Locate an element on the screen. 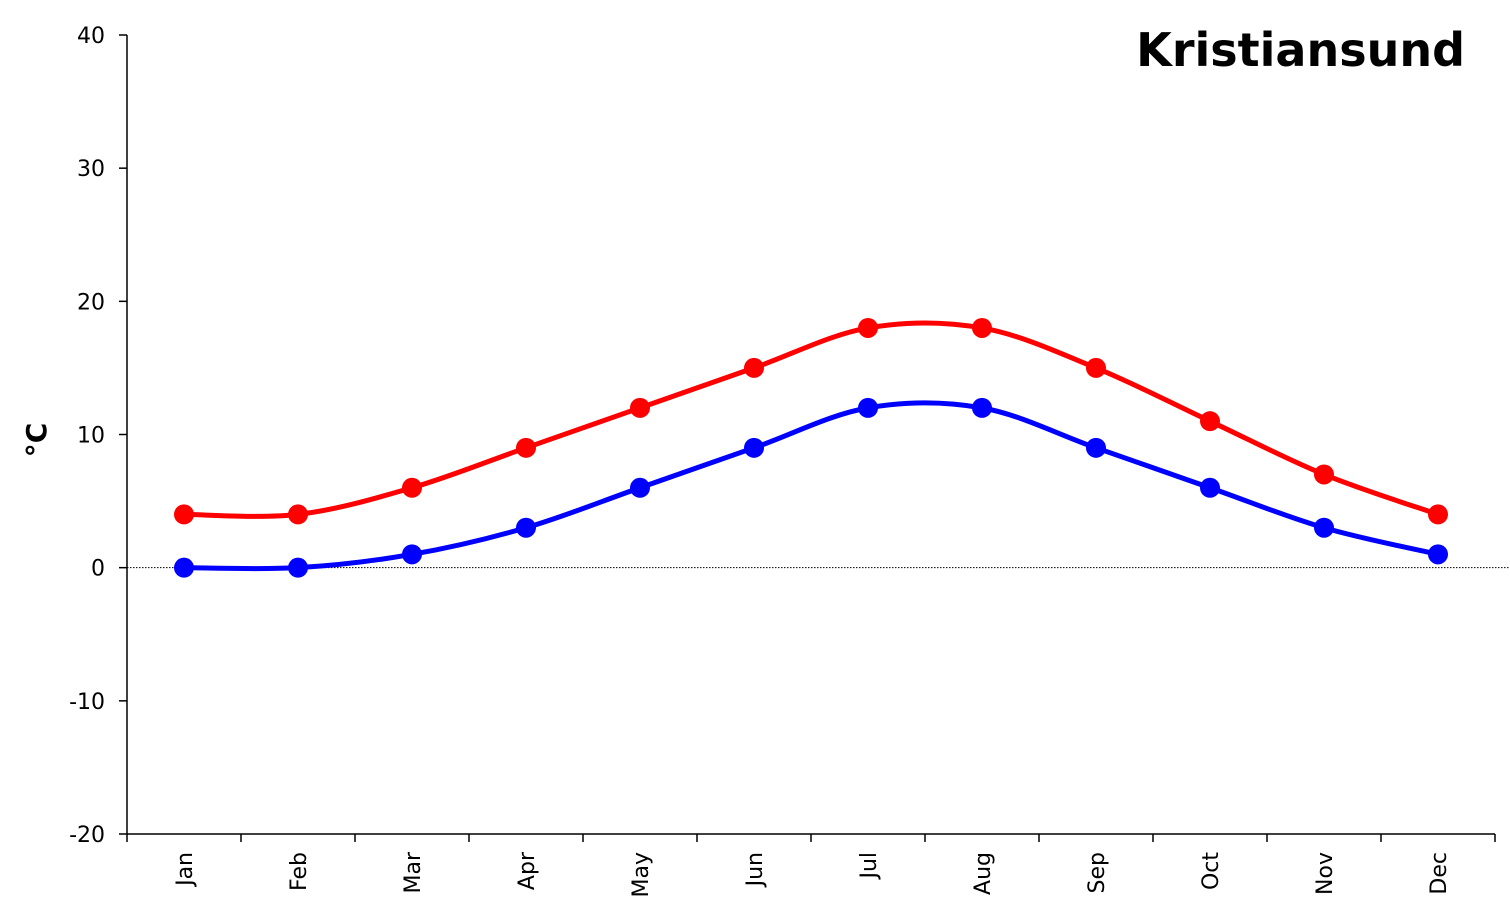  x-tick-label: Mar is located at coordinates (413, 872).